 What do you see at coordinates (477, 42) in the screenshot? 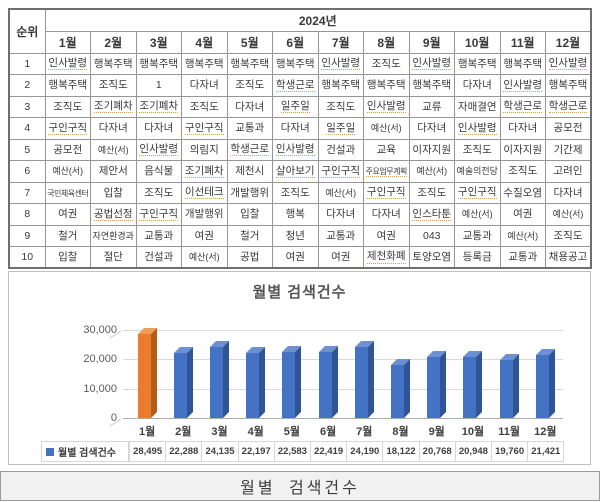
I see `month-header-10: 10월` at bounding box center [477, 42].